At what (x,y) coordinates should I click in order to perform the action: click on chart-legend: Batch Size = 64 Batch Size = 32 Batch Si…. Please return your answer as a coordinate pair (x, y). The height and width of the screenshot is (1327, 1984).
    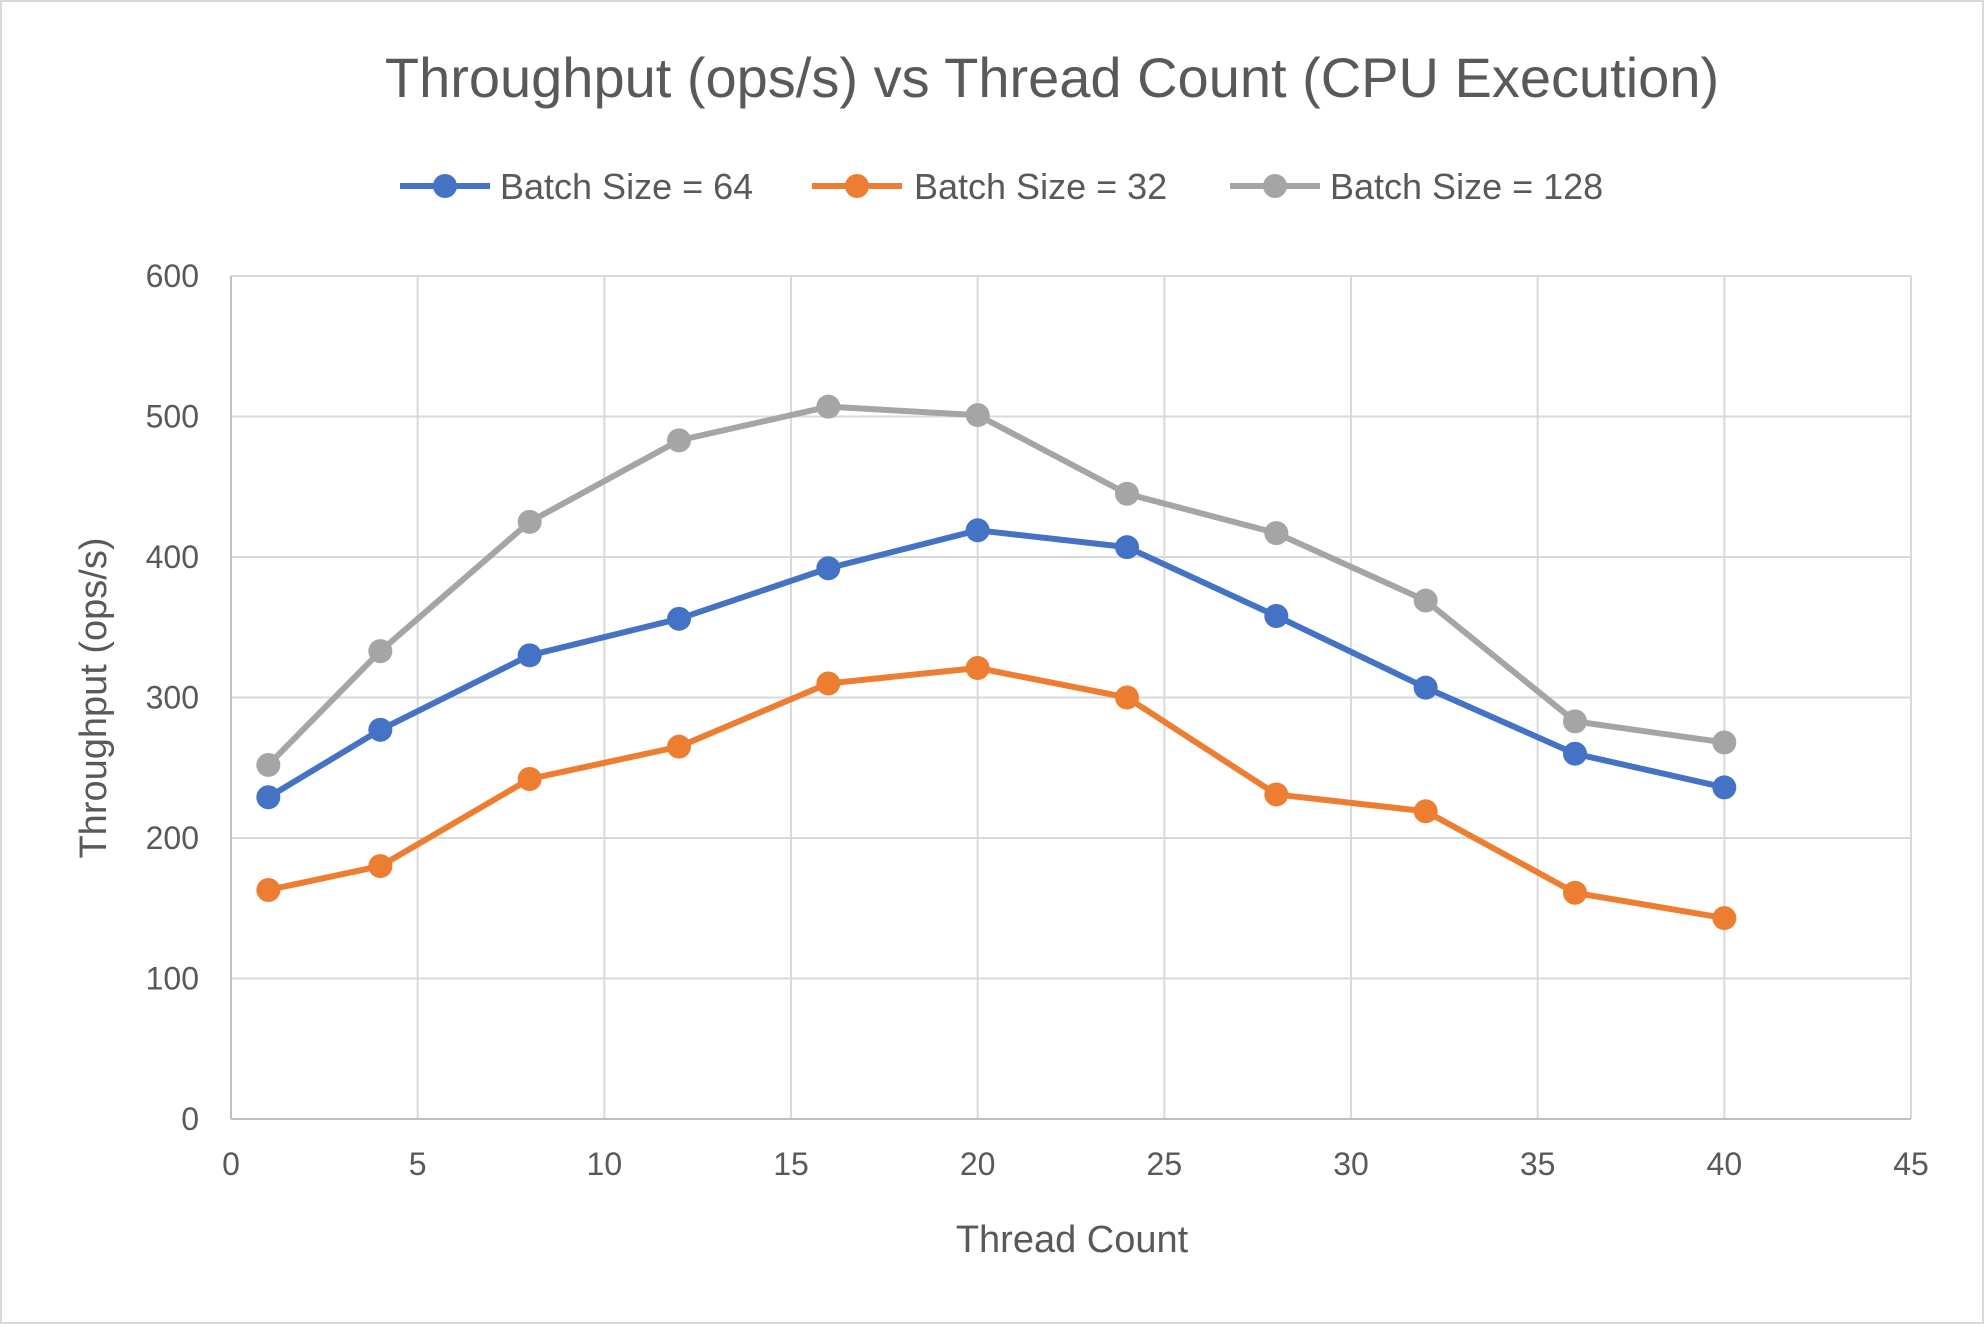
    Looking at the image, I should click on (1001, 186).